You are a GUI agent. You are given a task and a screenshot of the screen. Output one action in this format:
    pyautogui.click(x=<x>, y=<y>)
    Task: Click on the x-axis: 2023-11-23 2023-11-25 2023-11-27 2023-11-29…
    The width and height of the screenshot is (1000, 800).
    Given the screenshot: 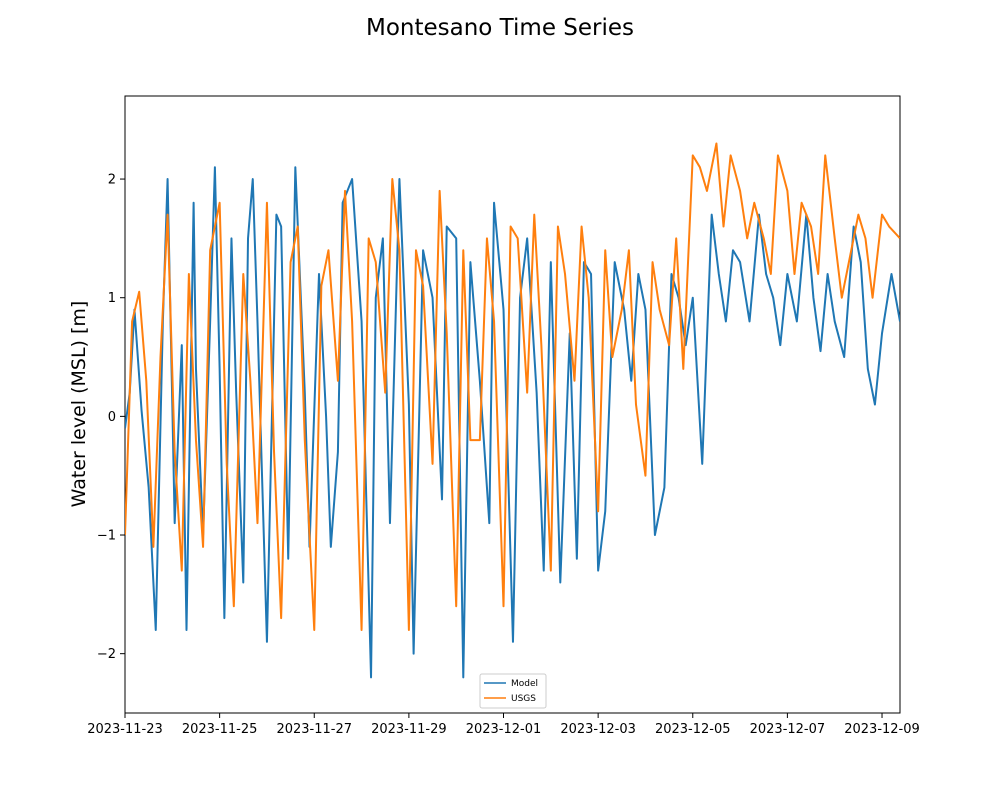 What is the action you would take?
    pyautogui.click(x=503, y=725)
    